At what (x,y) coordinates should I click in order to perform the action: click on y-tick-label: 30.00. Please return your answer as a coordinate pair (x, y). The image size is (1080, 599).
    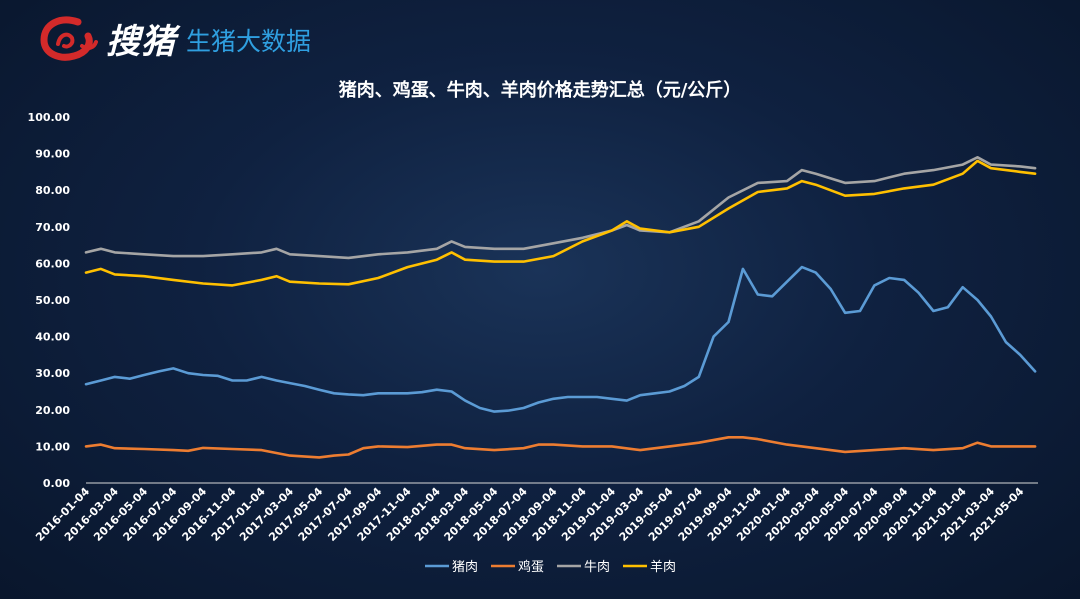
    Looking at the image, I should click on (52, 373).